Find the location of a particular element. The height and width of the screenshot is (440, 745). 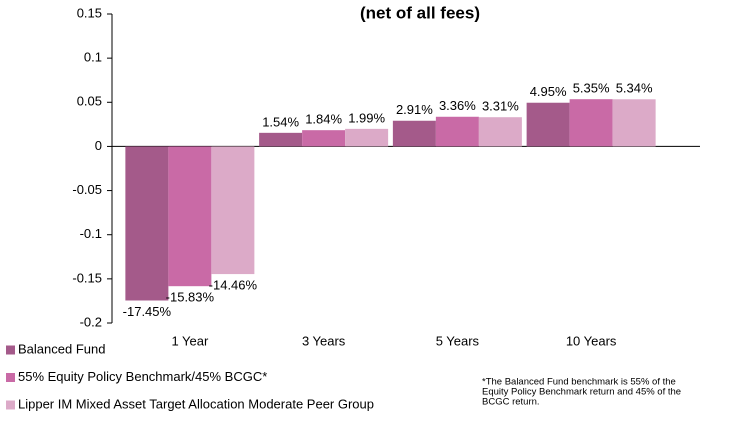

footnote: BCGC return. is located at coordinates (511, 402).